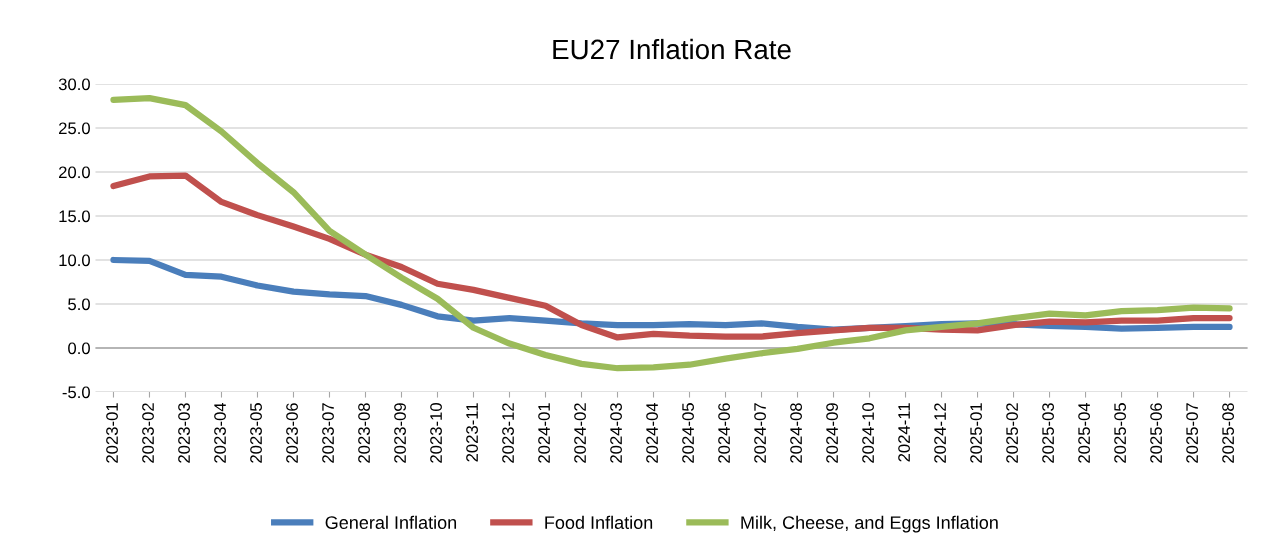 The image size is (1273, 560). Describe the element at coordinates (220, 432) in the screenshot. I see `x-tick-label: 2023-04` at that location.